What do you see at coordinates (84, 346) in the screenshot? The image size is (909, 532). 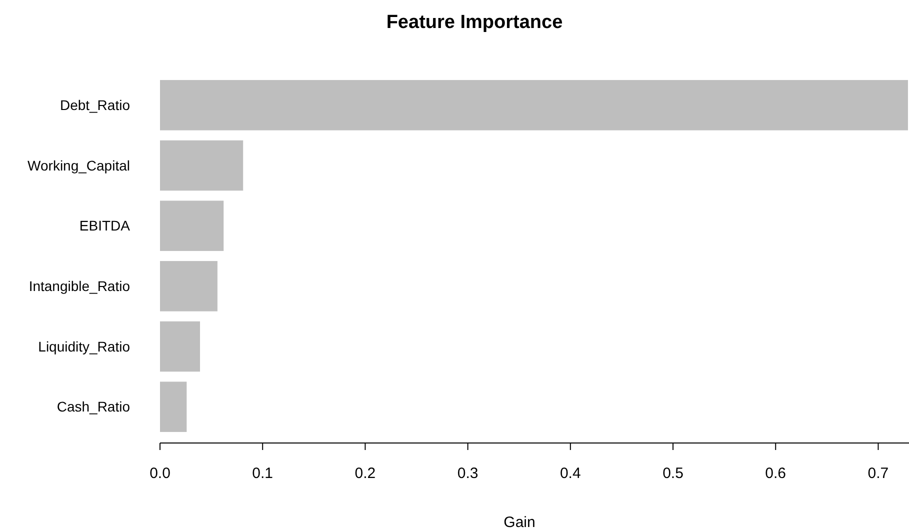 I see `y-tick-label: Liquidity_Ratio` at bounding box center [84, 346].